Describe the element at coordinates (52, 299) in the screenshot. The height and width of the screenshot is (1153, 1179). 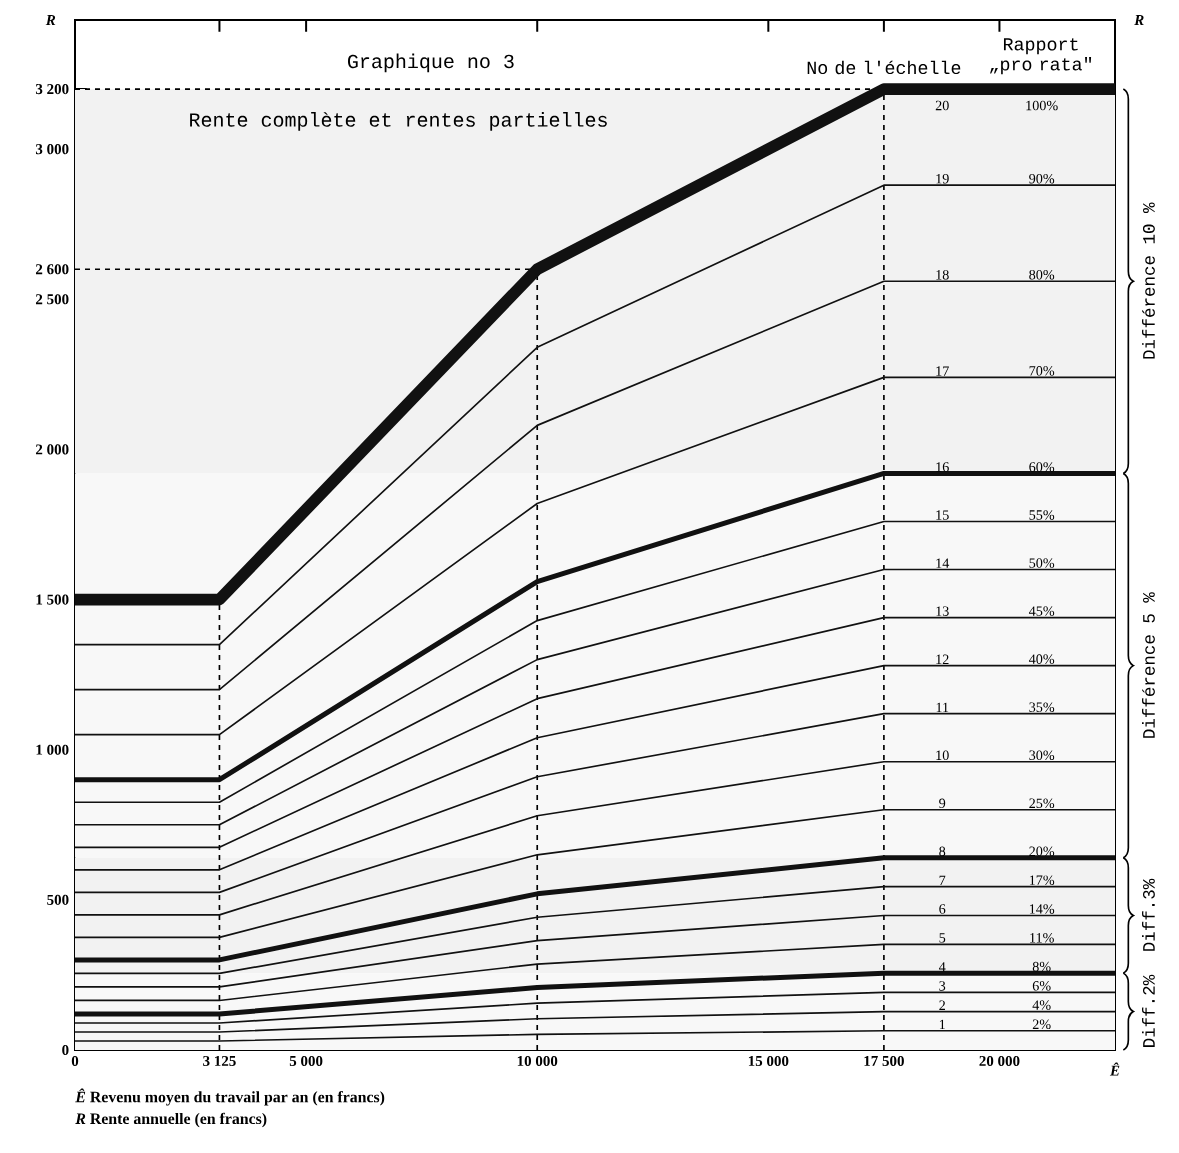
I see `y-tick-label: 2 500` at that location.